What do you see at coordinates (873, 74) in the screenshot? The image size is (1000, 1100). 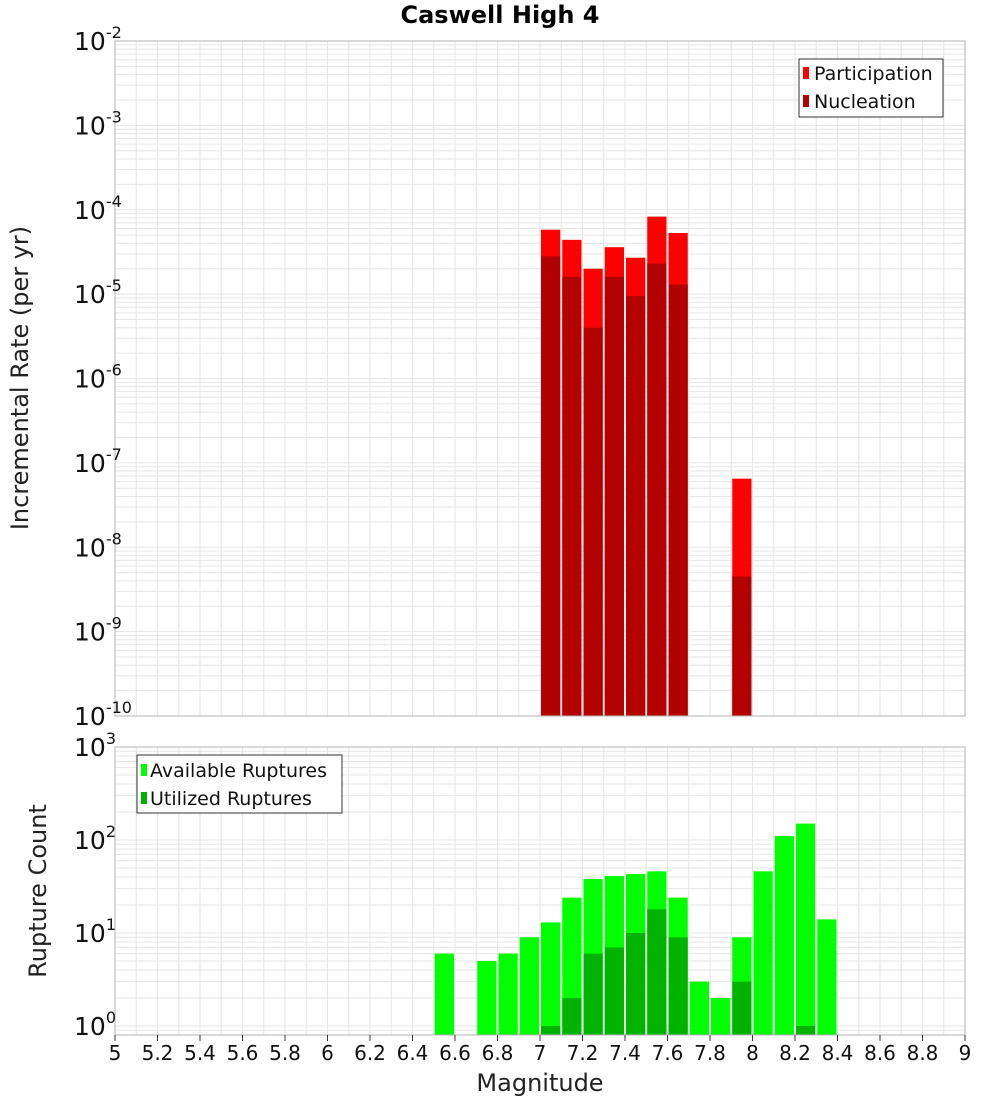 I see `legend-label-participation: Participation` at bounding box center [873, 74].